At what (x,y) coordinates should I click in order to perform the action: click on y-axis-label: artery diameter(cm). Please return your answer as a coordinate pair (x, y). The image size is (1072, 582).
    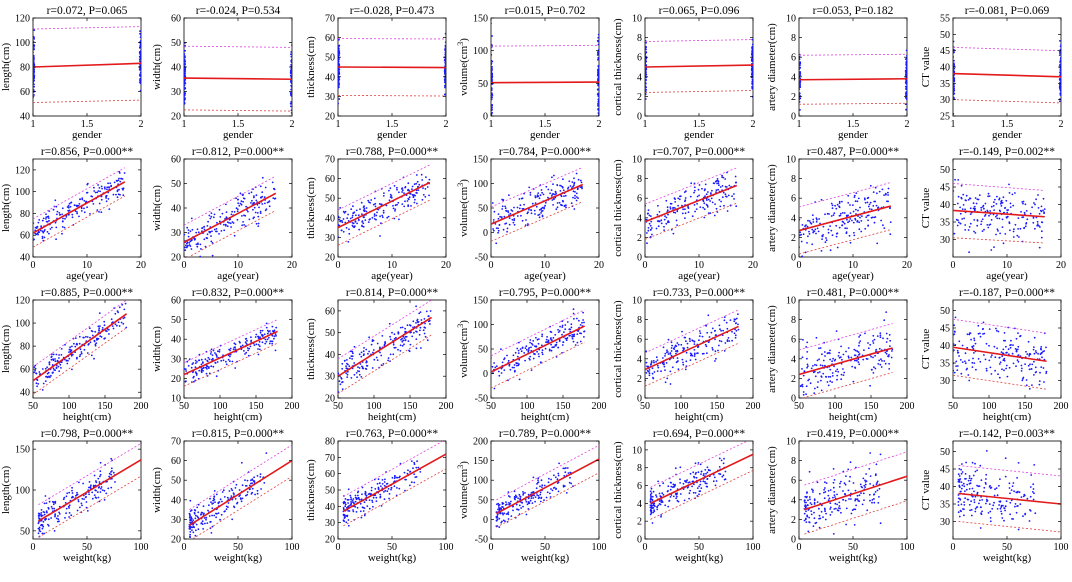
    Looking at the image, I should click on (772, 67).